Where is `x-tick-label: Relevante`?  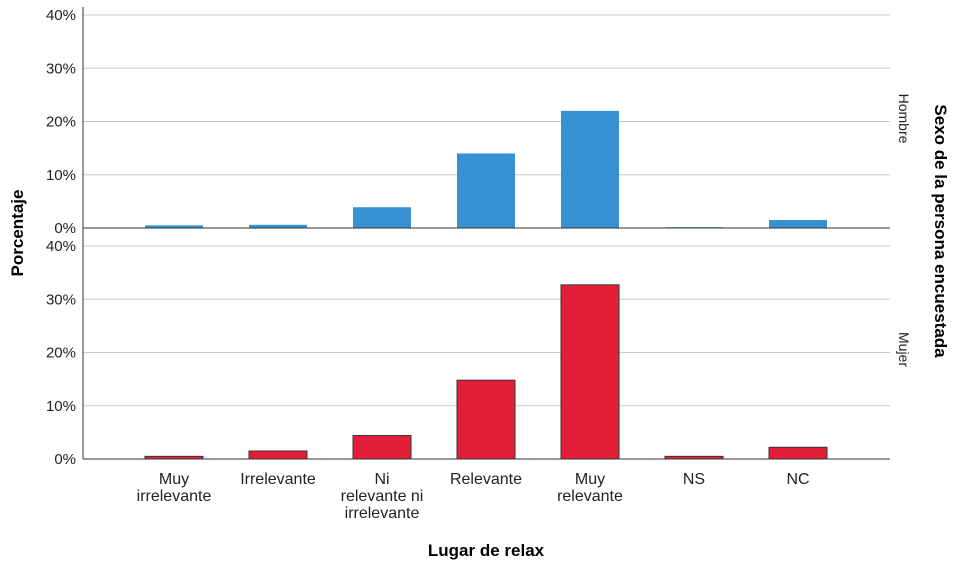
x-tick-label: Relevante is located at coordinates (486, 479).